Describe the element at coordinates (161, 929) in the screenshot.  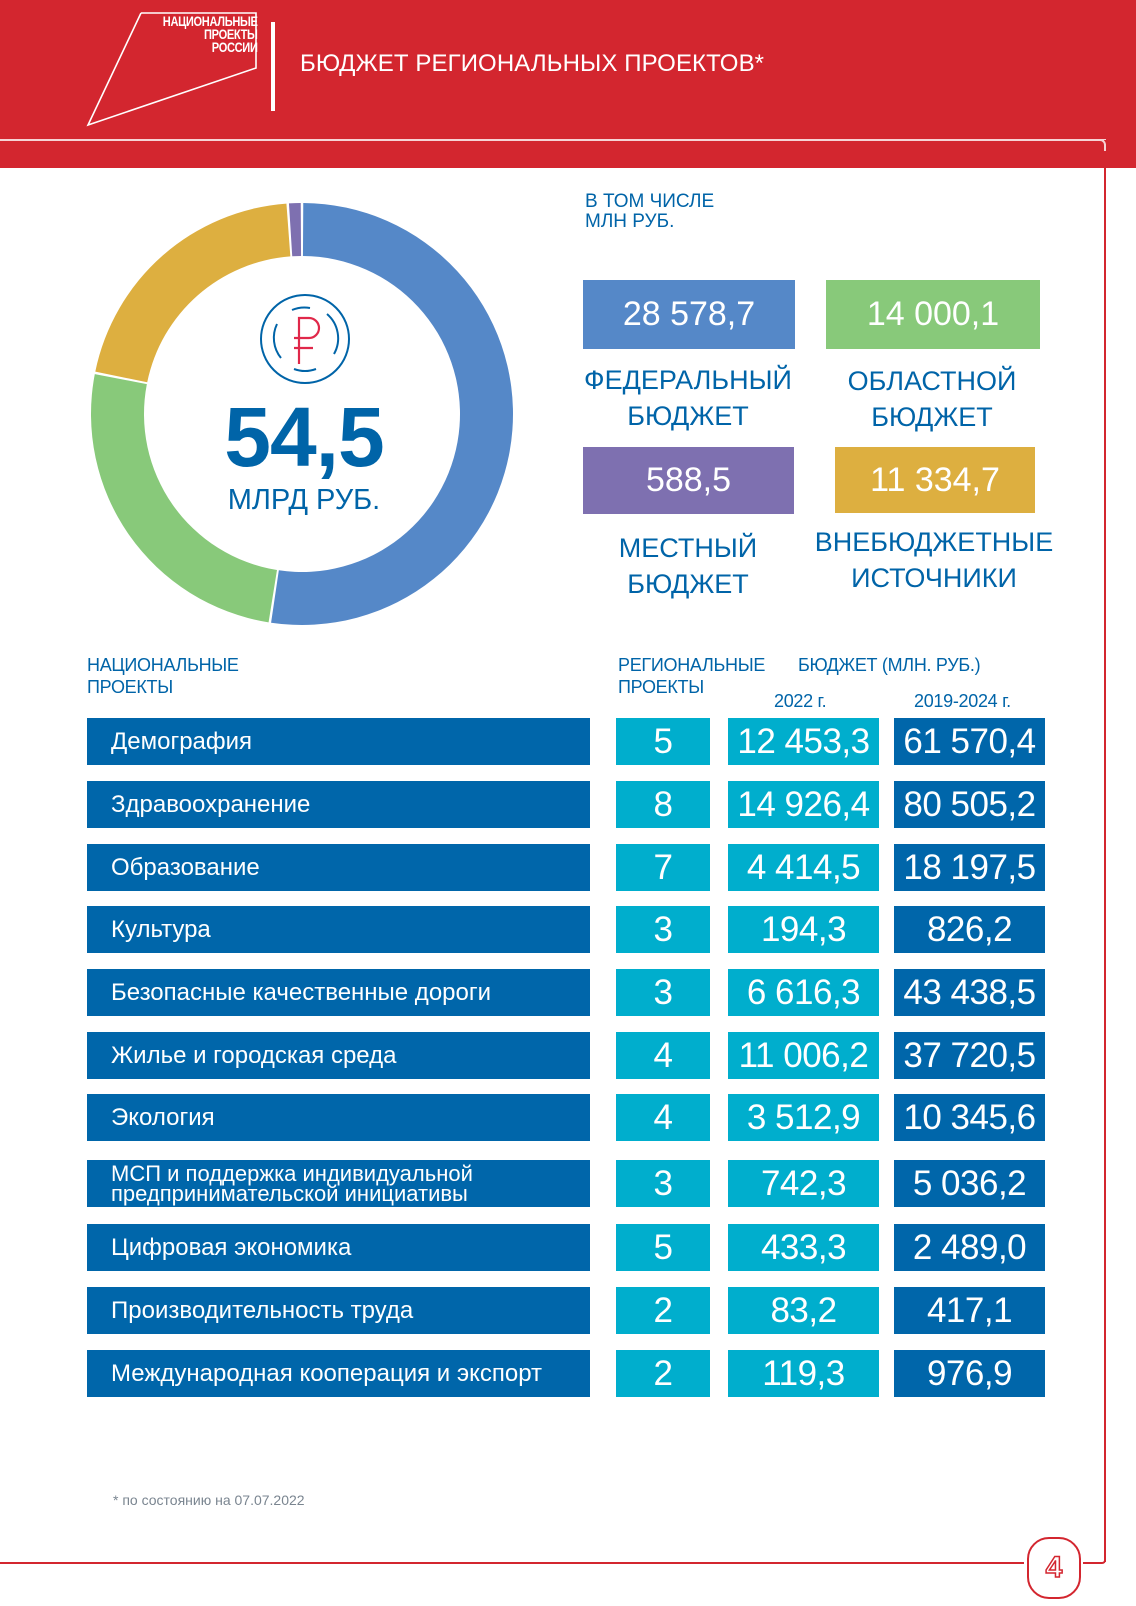
I see `row-label-text: Культура` at that location.